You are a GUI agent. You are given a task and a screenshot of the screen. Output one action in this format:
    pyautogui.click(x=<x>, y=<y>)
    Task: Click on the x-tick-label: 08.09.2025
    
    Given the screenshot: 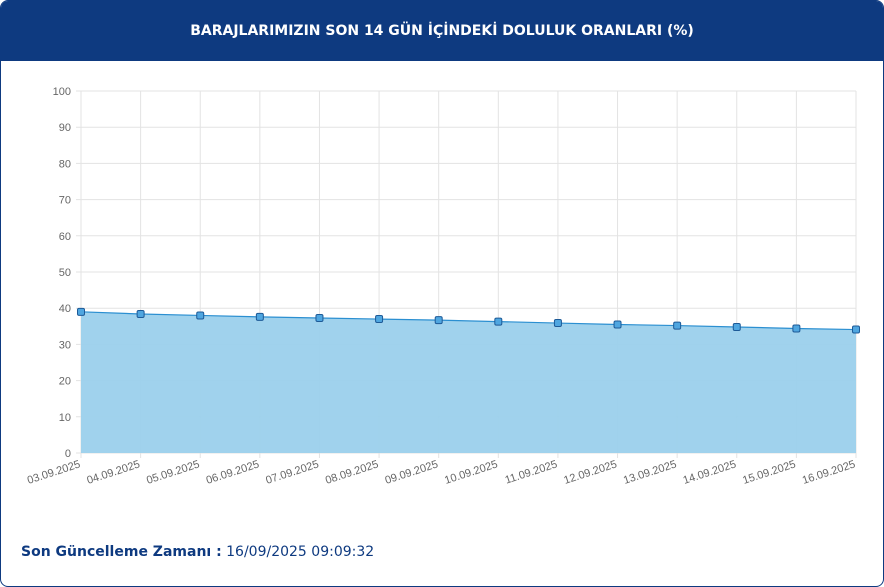 What is the action you would take?
    pyautogui.click(x=352, y=472)
    